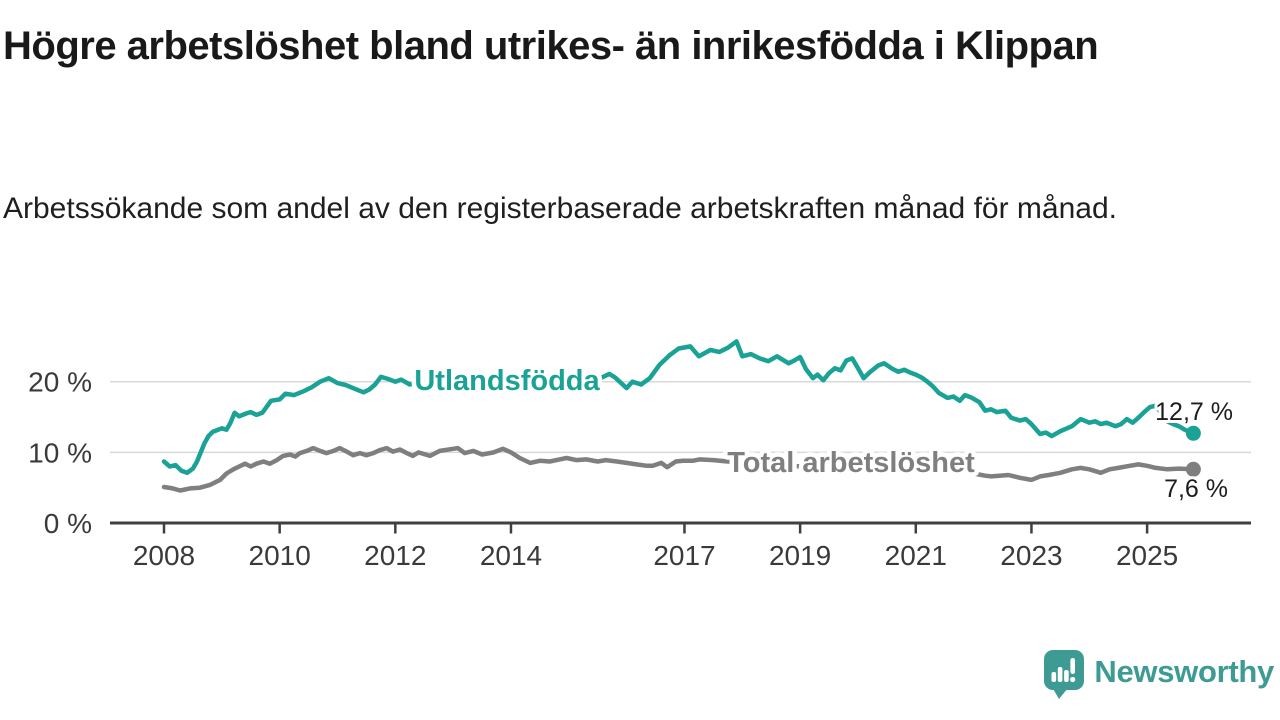 Image resolution: width=1280 pixels, height=720 pixels. What do you see at coordinates (1194, 412) in the screenshot?
I see `series-end-value-utlandsfodda: 12,7 %` at bounding box center [1194, 412].